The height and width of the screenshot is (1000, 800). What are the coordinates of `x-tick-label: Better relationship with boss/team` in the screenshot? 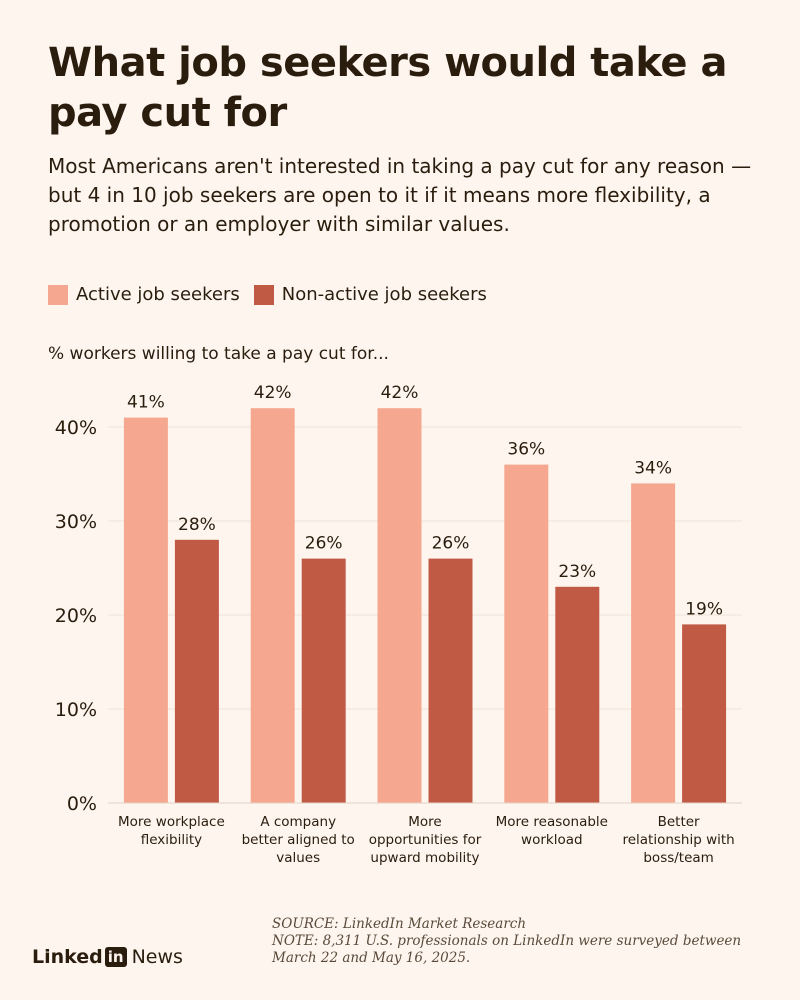 It's located at (678, 840).